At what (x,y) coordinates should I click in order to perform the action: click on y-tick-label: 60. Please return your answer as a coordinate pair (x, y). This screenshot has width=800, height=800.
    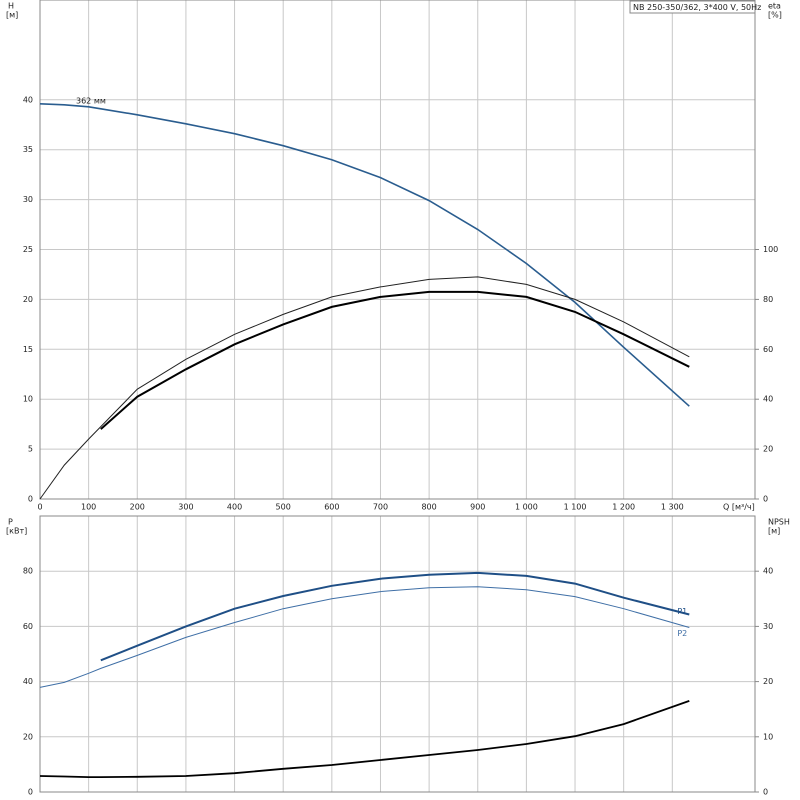
    Looking at the image, I should click on (28, 626).